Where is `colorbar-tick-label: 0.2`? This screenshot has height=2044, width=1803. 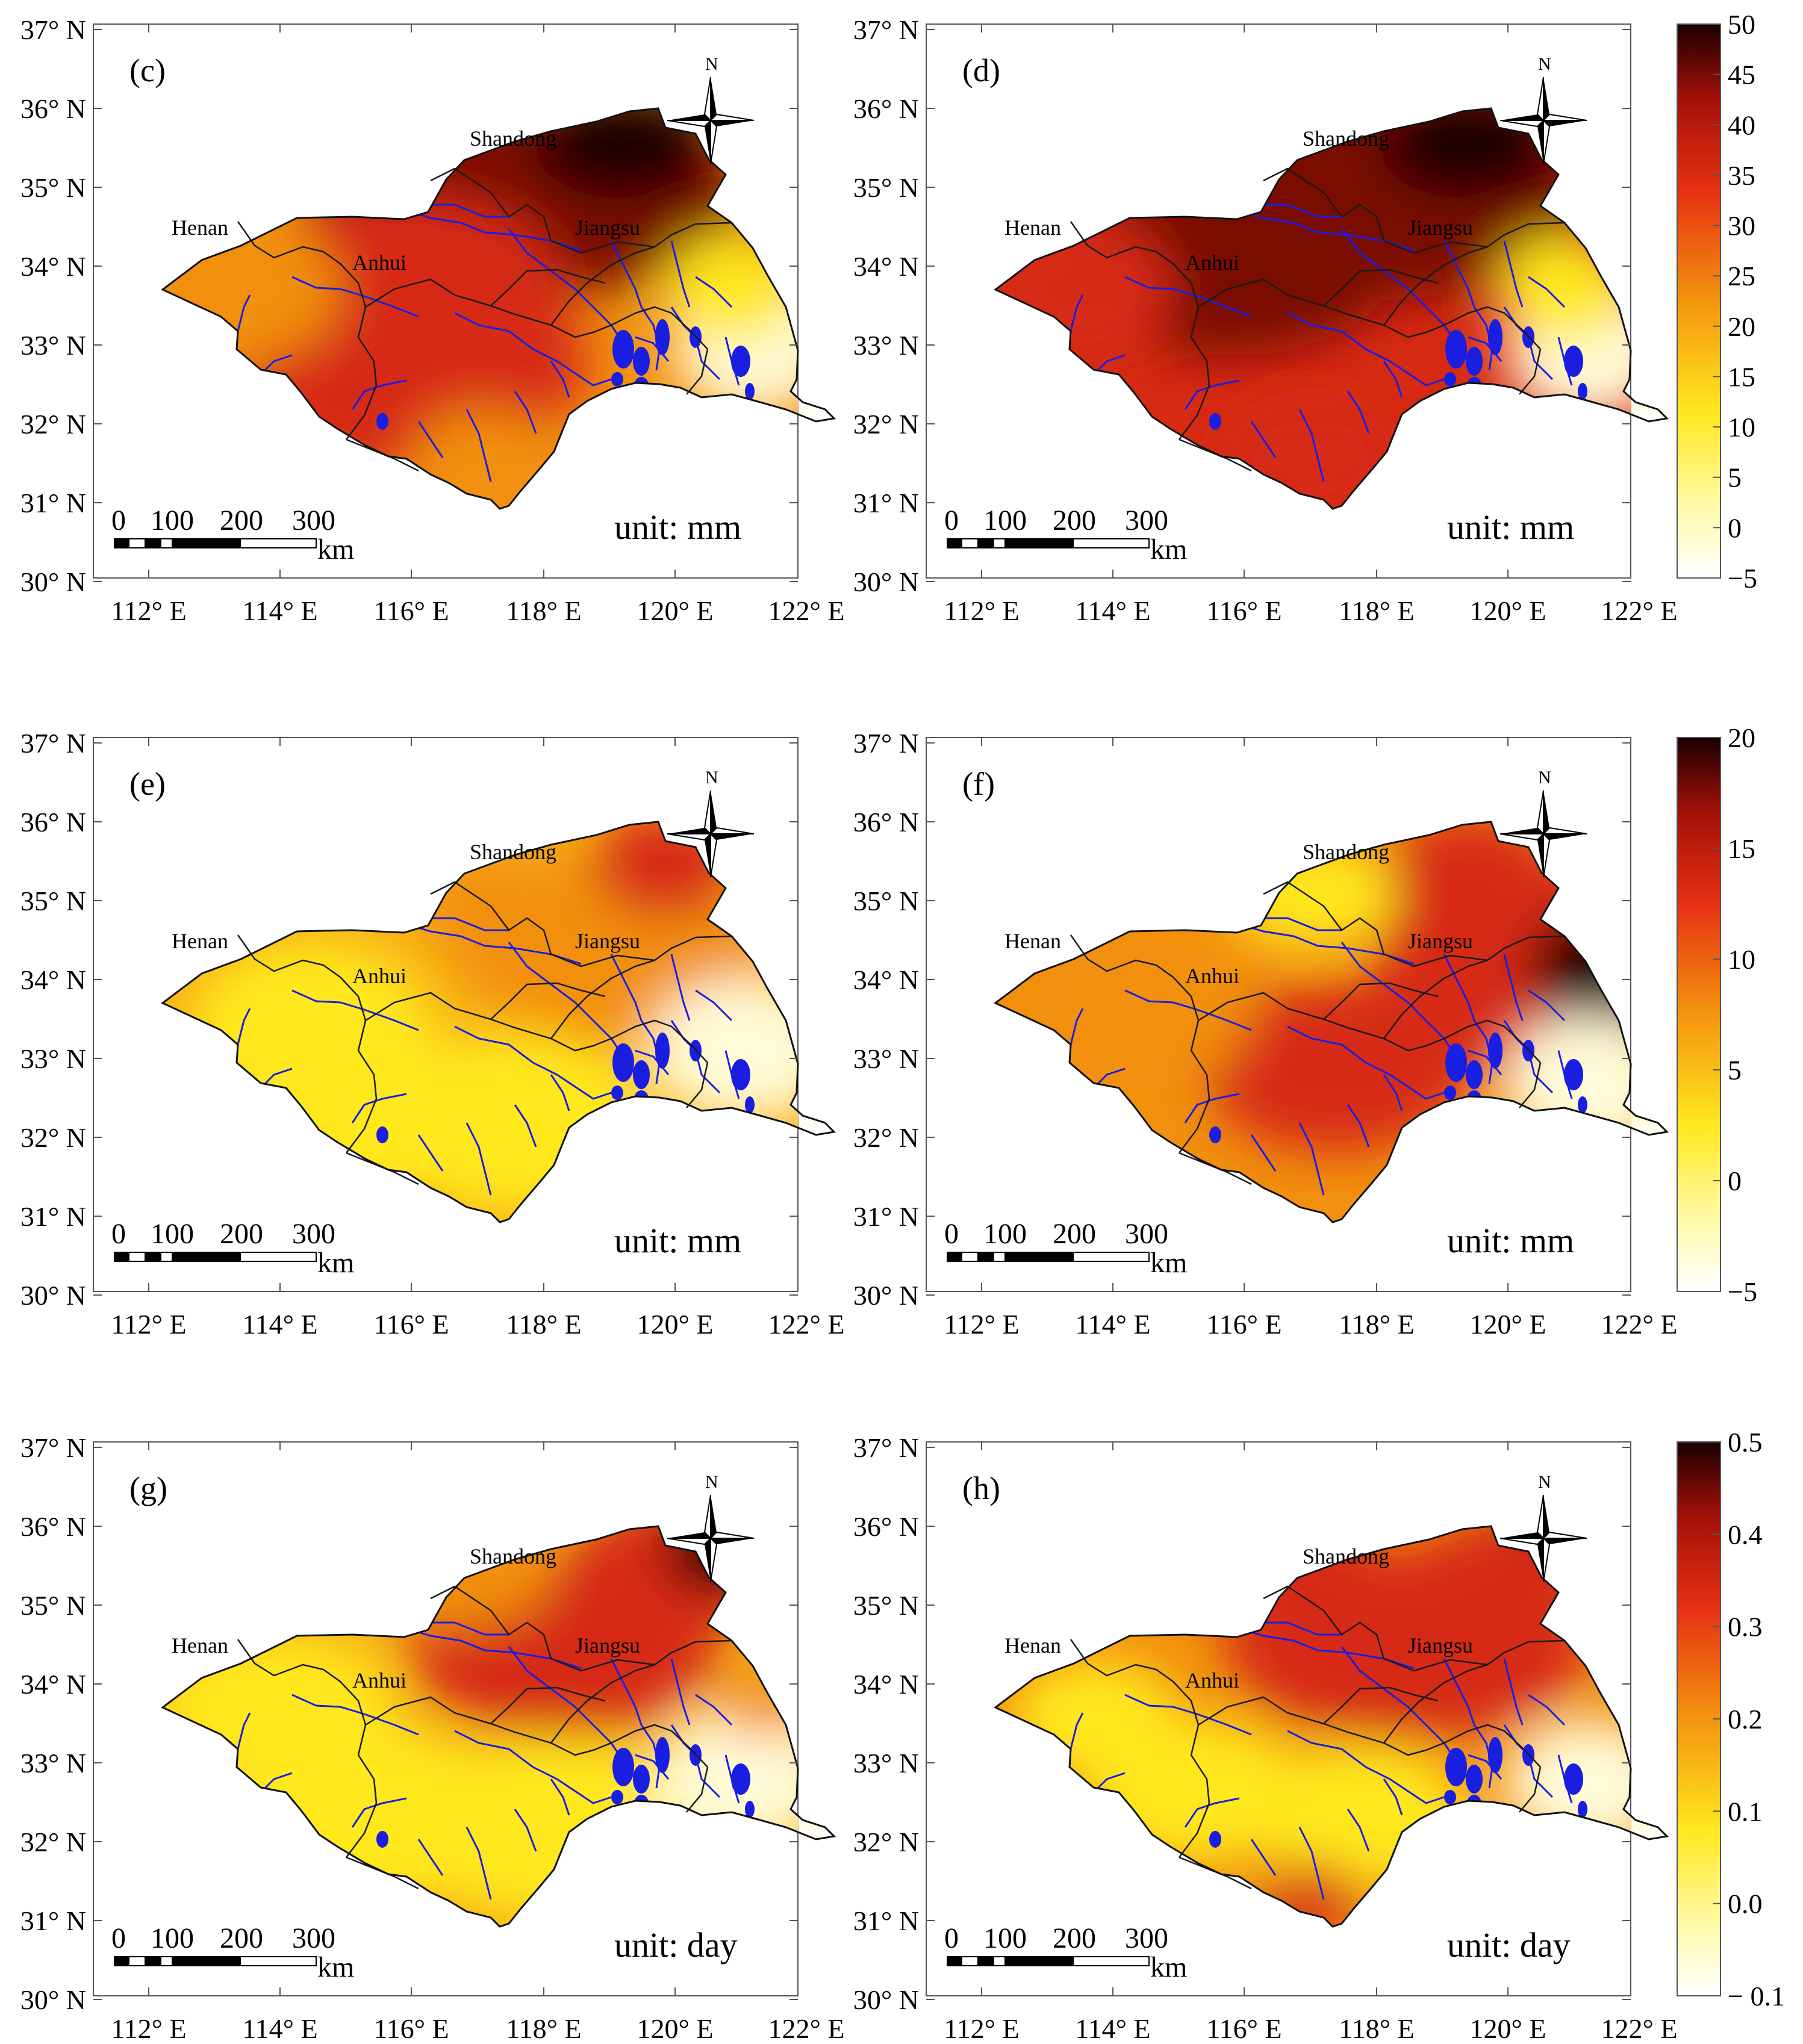 colorbar-tick-label: 0.2 is located at coordinates (1745, 1719).